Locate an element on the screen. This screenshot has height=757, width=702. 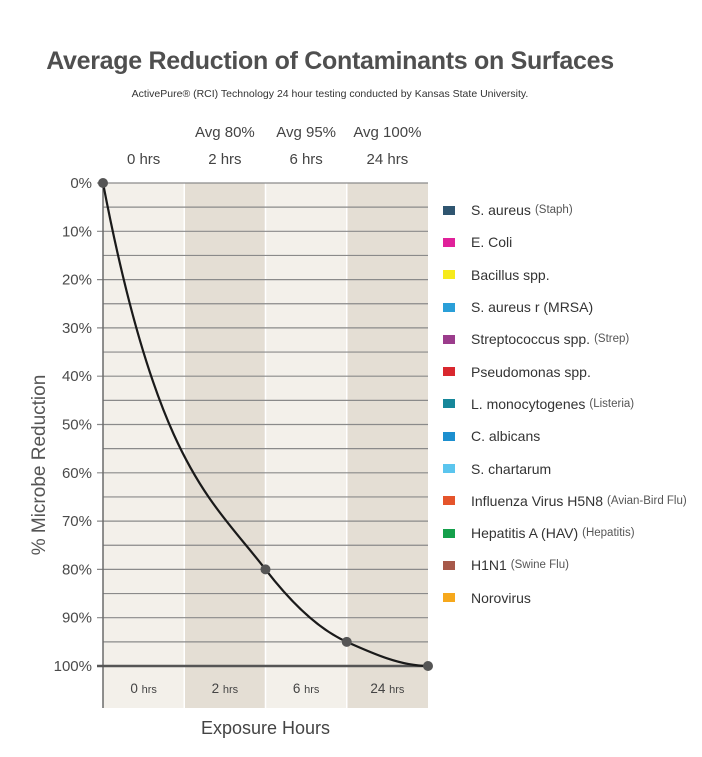
column-header-time: 0 hrs is located at coordinates (143, 159).